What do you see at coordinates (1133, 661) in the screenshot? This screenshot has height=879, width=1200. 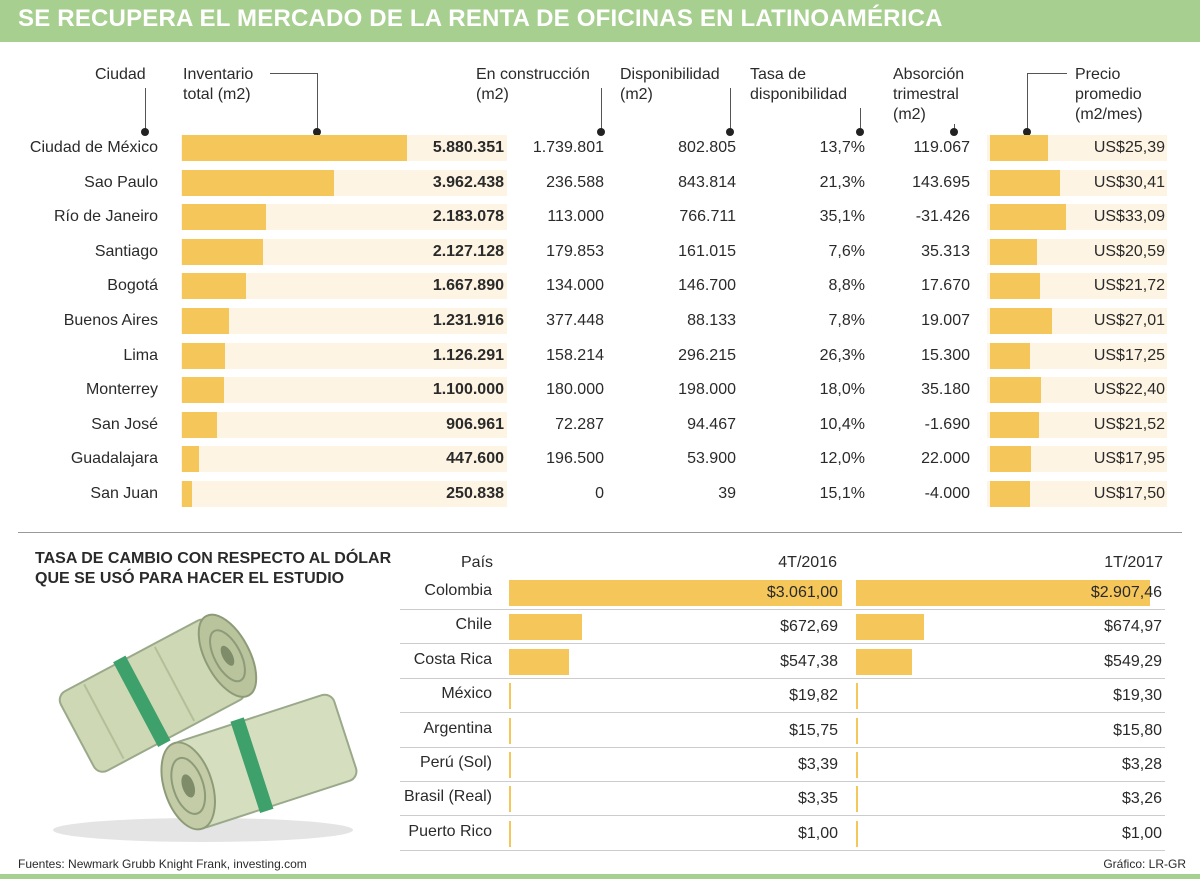 I see `fx-value-label: $549,29` at bounding box center [1133, 661].